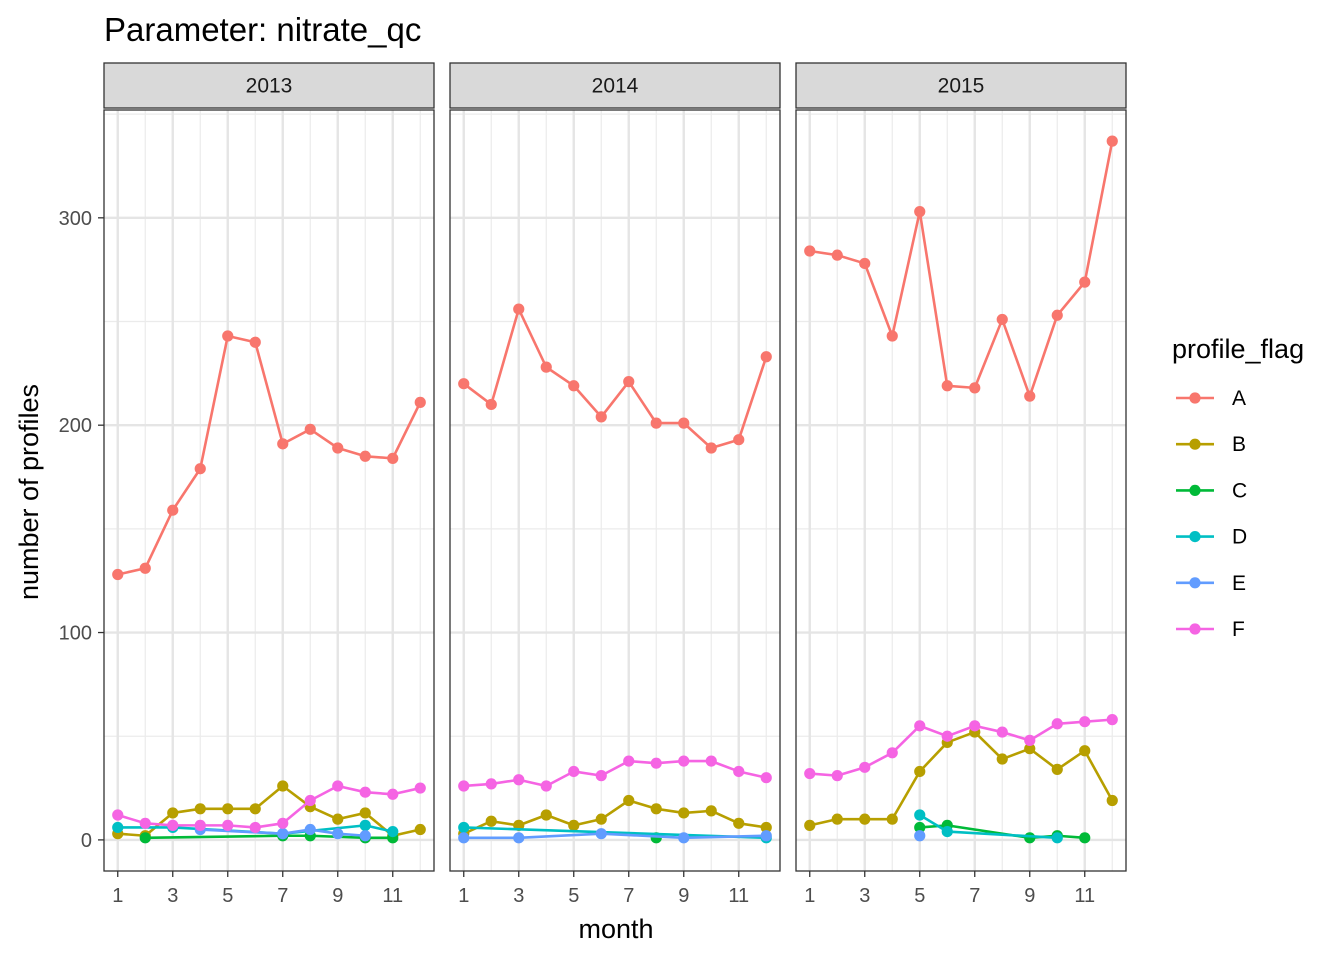 This screenshot has width=1344, height=960. I want to click on chart-title: Parameter: nitrate_qc, so click(262, 29).